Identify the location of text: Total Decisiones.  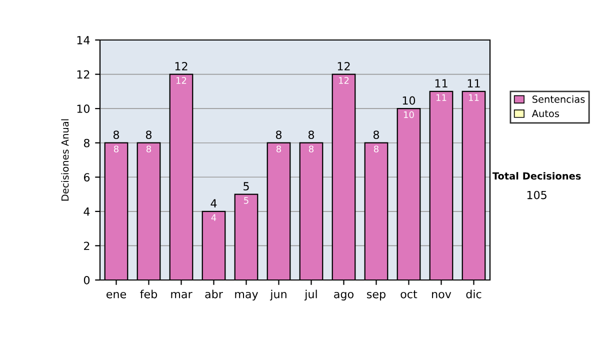
(536, 176).